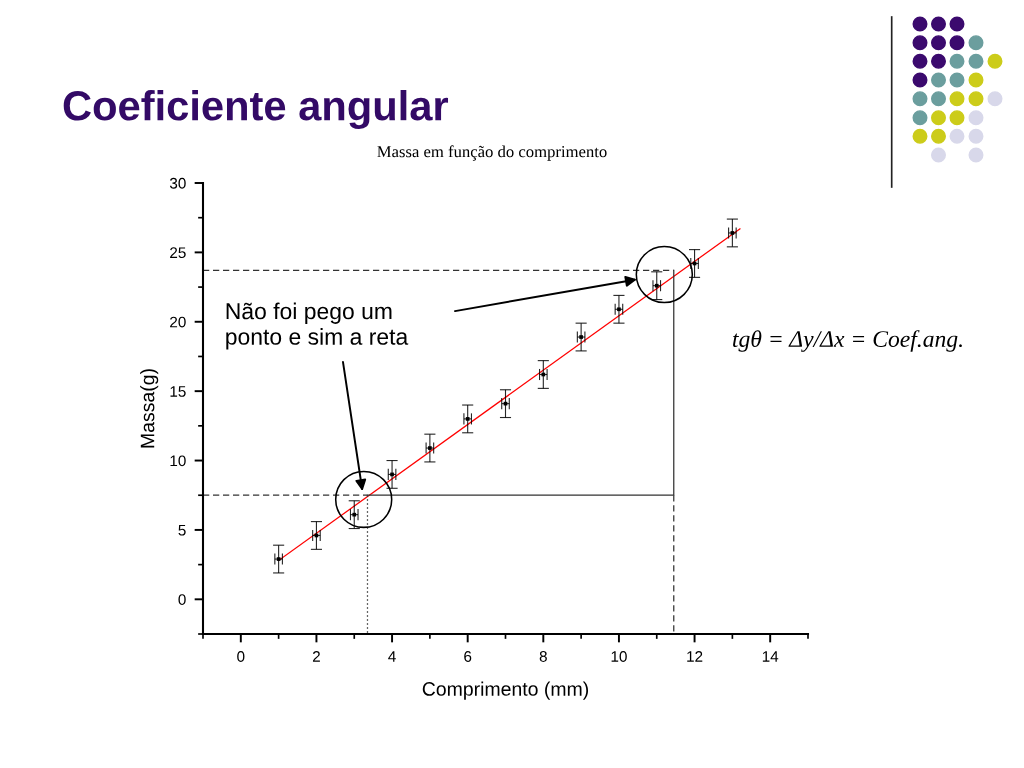  Describe the element at coordinates (241, 656) in the screenshot. I see `x-tick-label: 0` at that location.